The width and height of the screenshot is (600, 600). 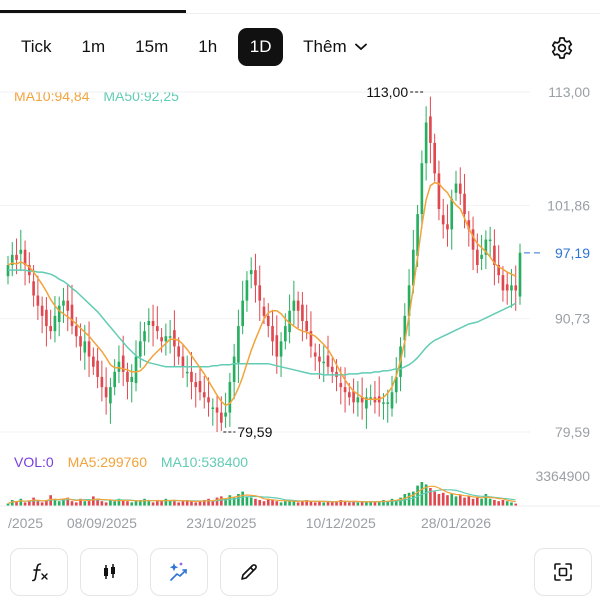 I want to click on fullscreen-icon, so click(x=563, y=572).